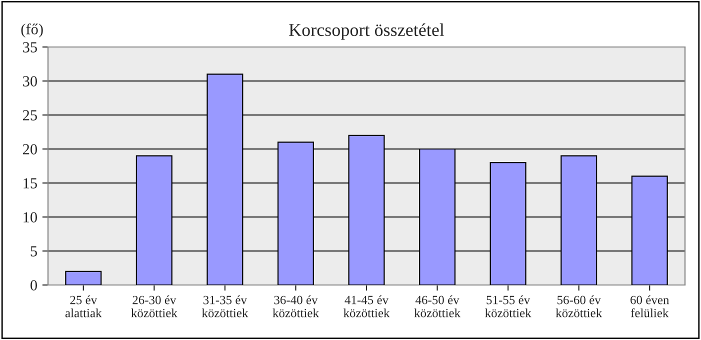 The image size is (701, 340). What do you see at coordinates (650, 306) in the screenshot?
I see `x-tick-label: 60 éven felüliek` at bounding box center [650, 306].